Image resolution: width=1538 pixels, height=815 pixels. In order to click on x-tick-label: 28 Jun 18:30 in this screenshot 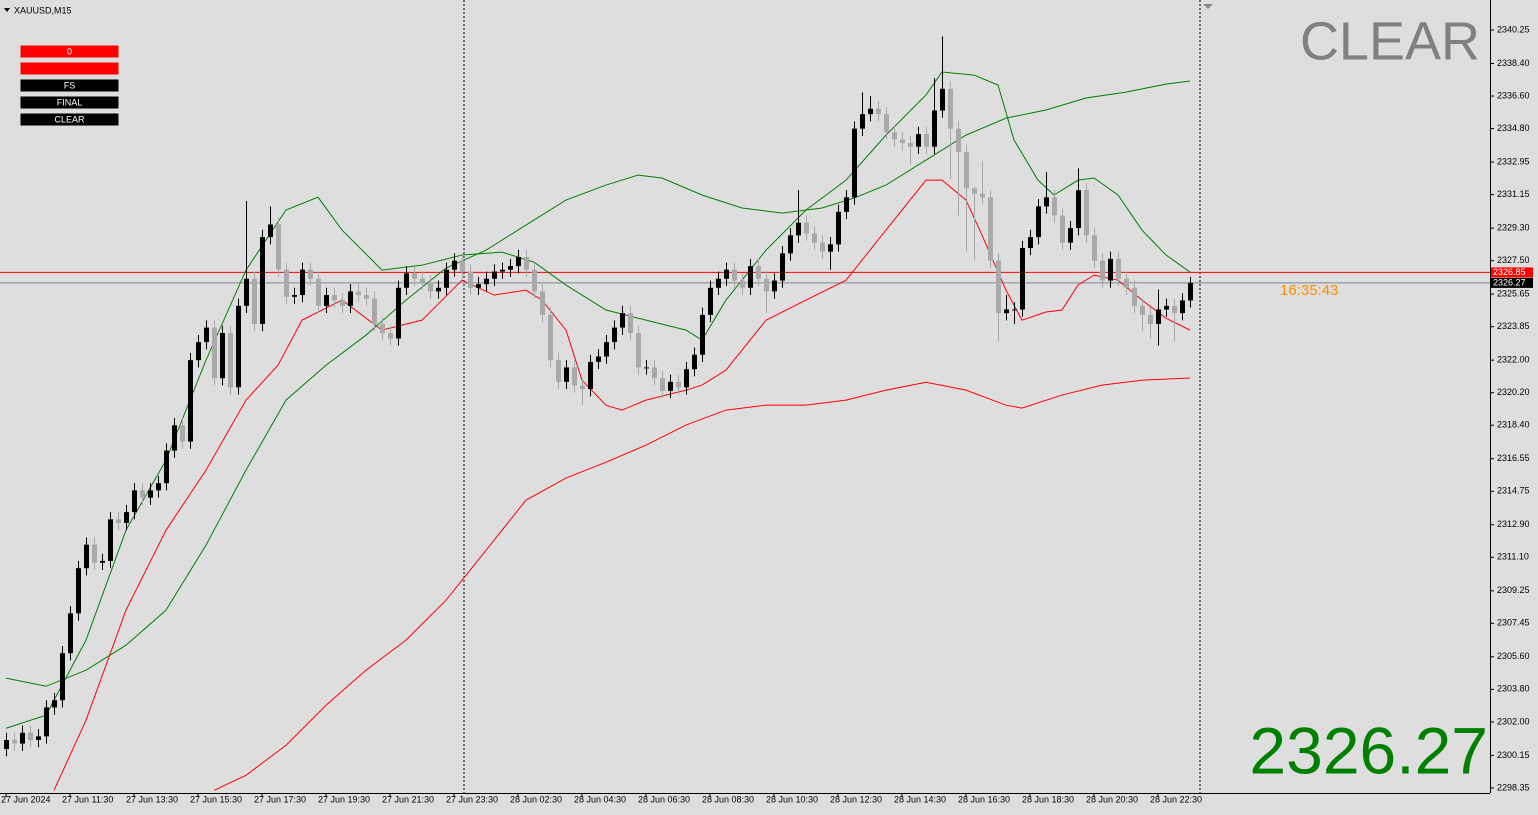, I will do `click(1048, 799)`.